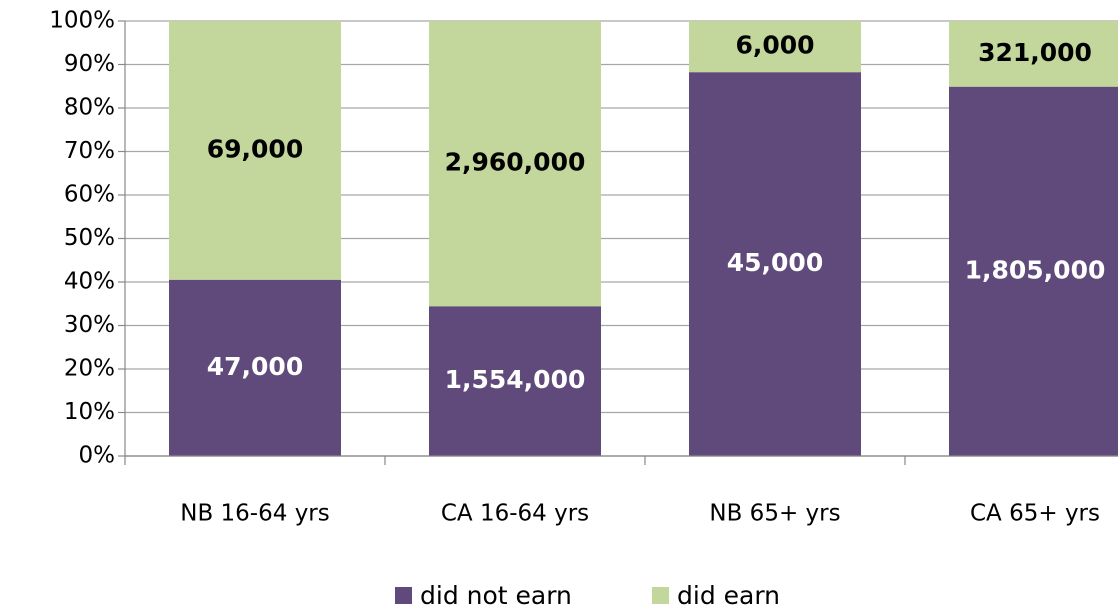  Describe the element at coordinates (89, 369) in the screenshot. I see `y-tick-label: 20%` at that location.